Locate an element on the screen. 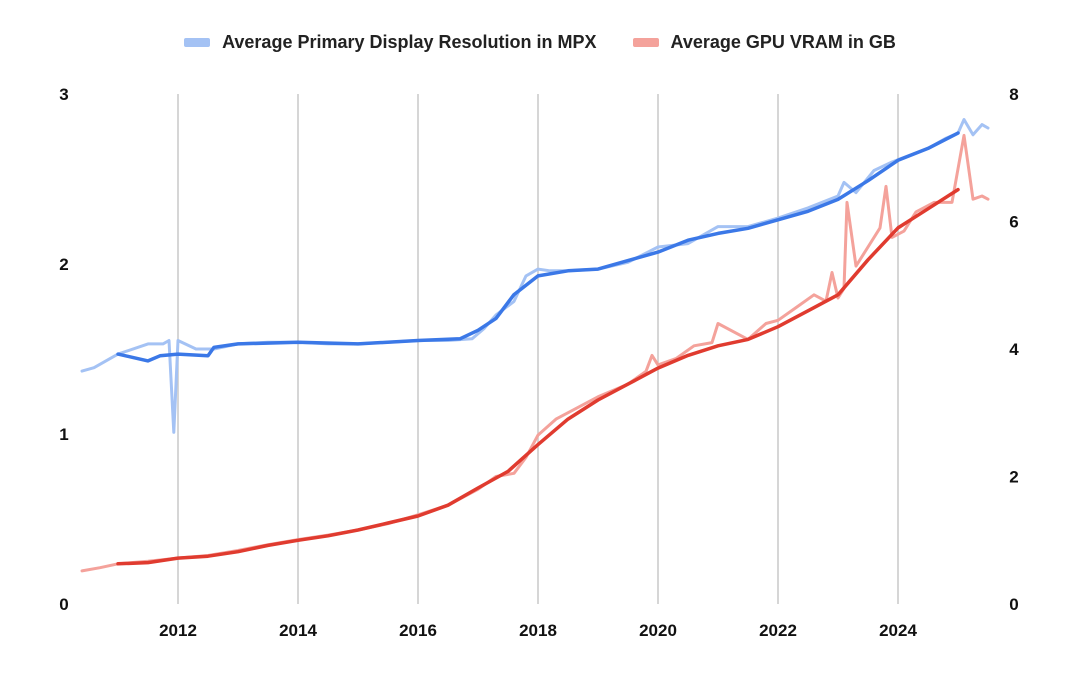 The width and height of the screenshot is (1080, 674). x-tick-label-2016: 2016 is located at coordinates (418, 630).